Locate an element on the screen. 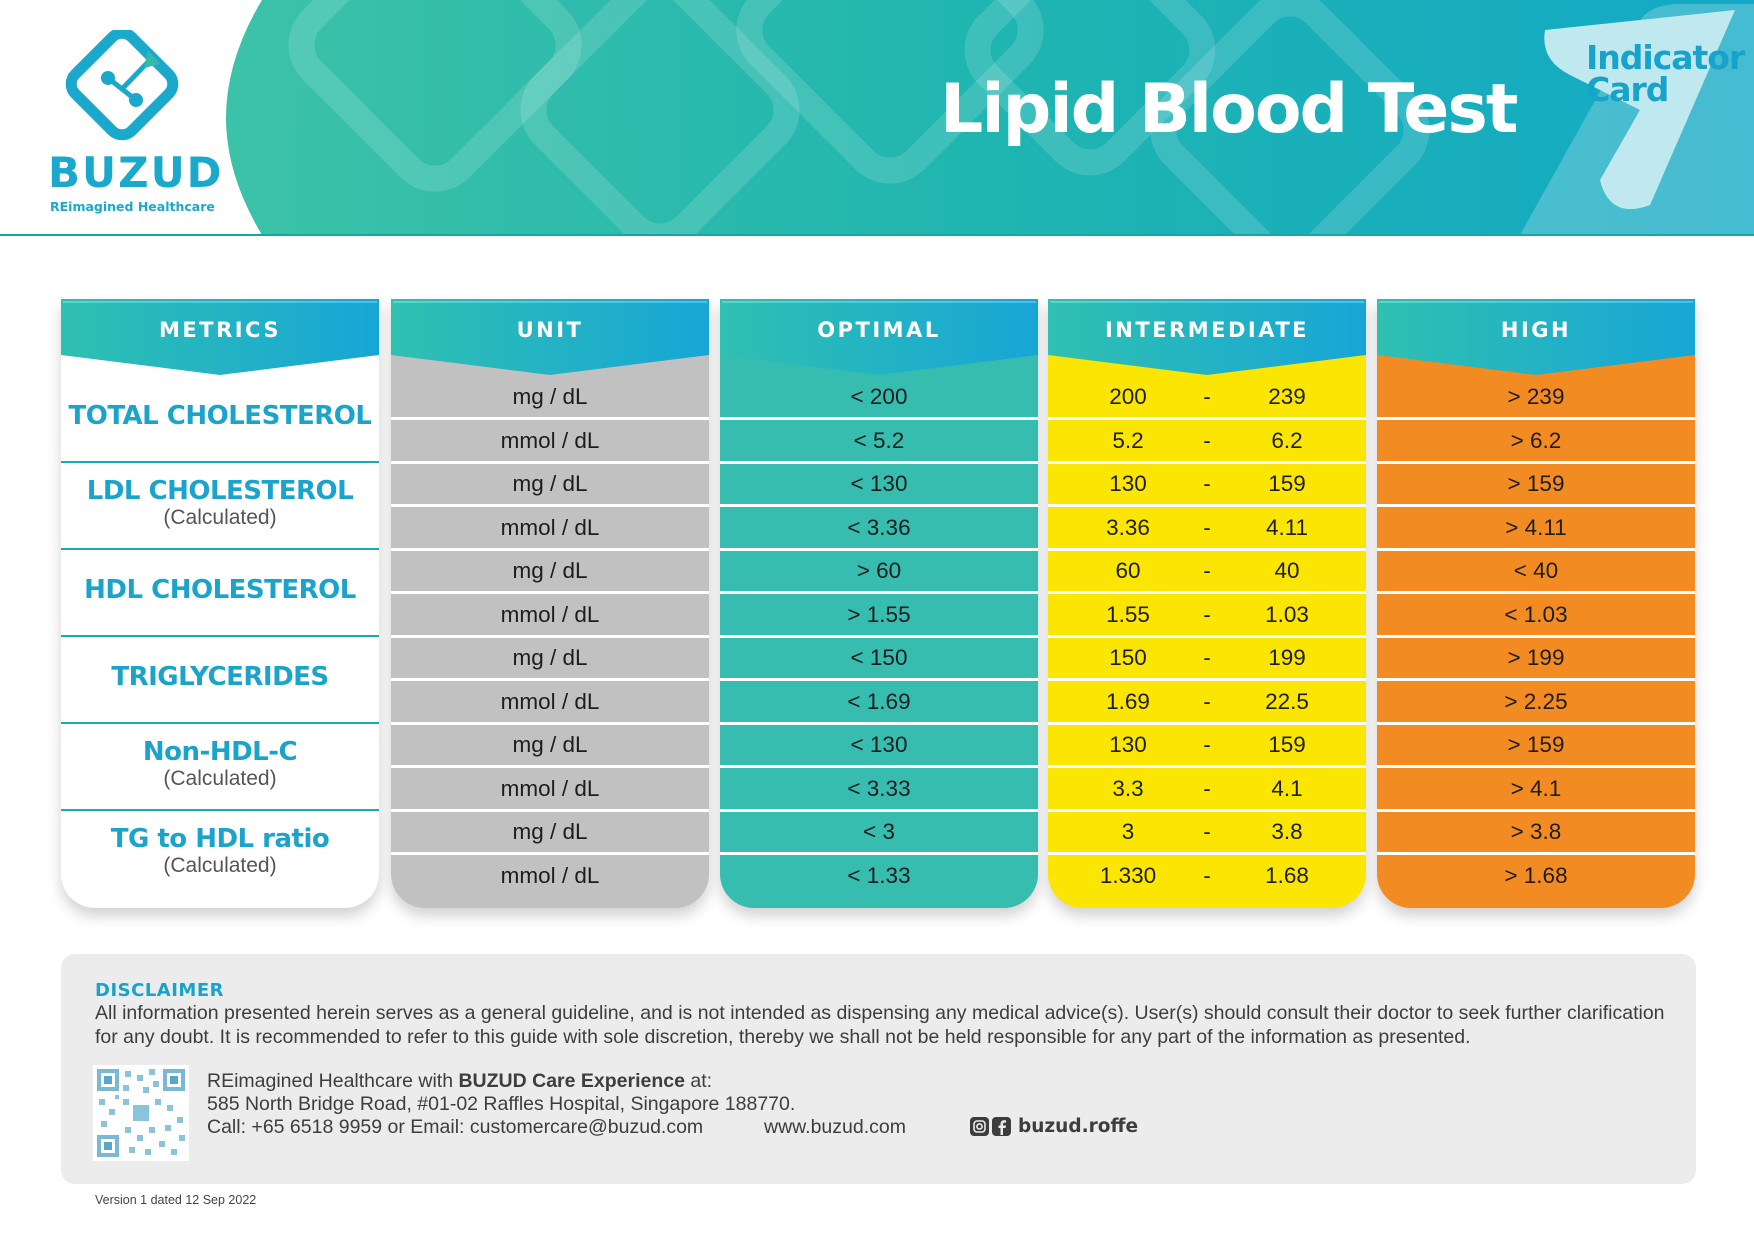 The width and height of the screenshot is (1754, 1241). optimal-cell-text: < 130 is located at coordinates (879, 483).